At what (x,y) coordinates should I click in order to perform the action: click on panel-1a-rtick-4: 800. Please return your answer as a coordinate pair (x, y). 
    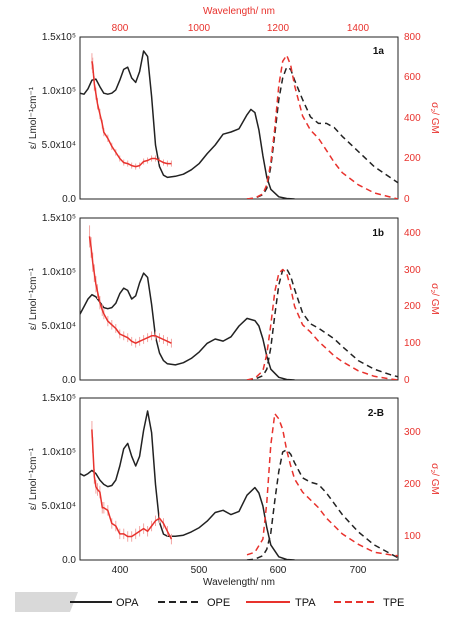
    Looking at the image, I should click on (412, 37).